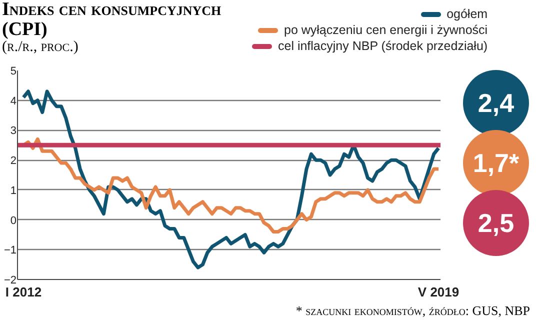 The height and width of the screenshot is (320, 536). I want to click on text: 2,5, so click(496, 223).